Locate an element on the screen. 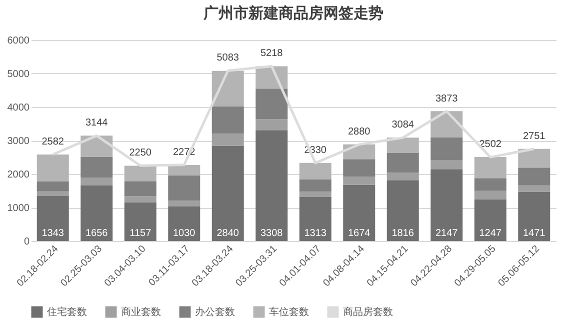  y-tick-label: 5000 is located at coordinates (18, 74).